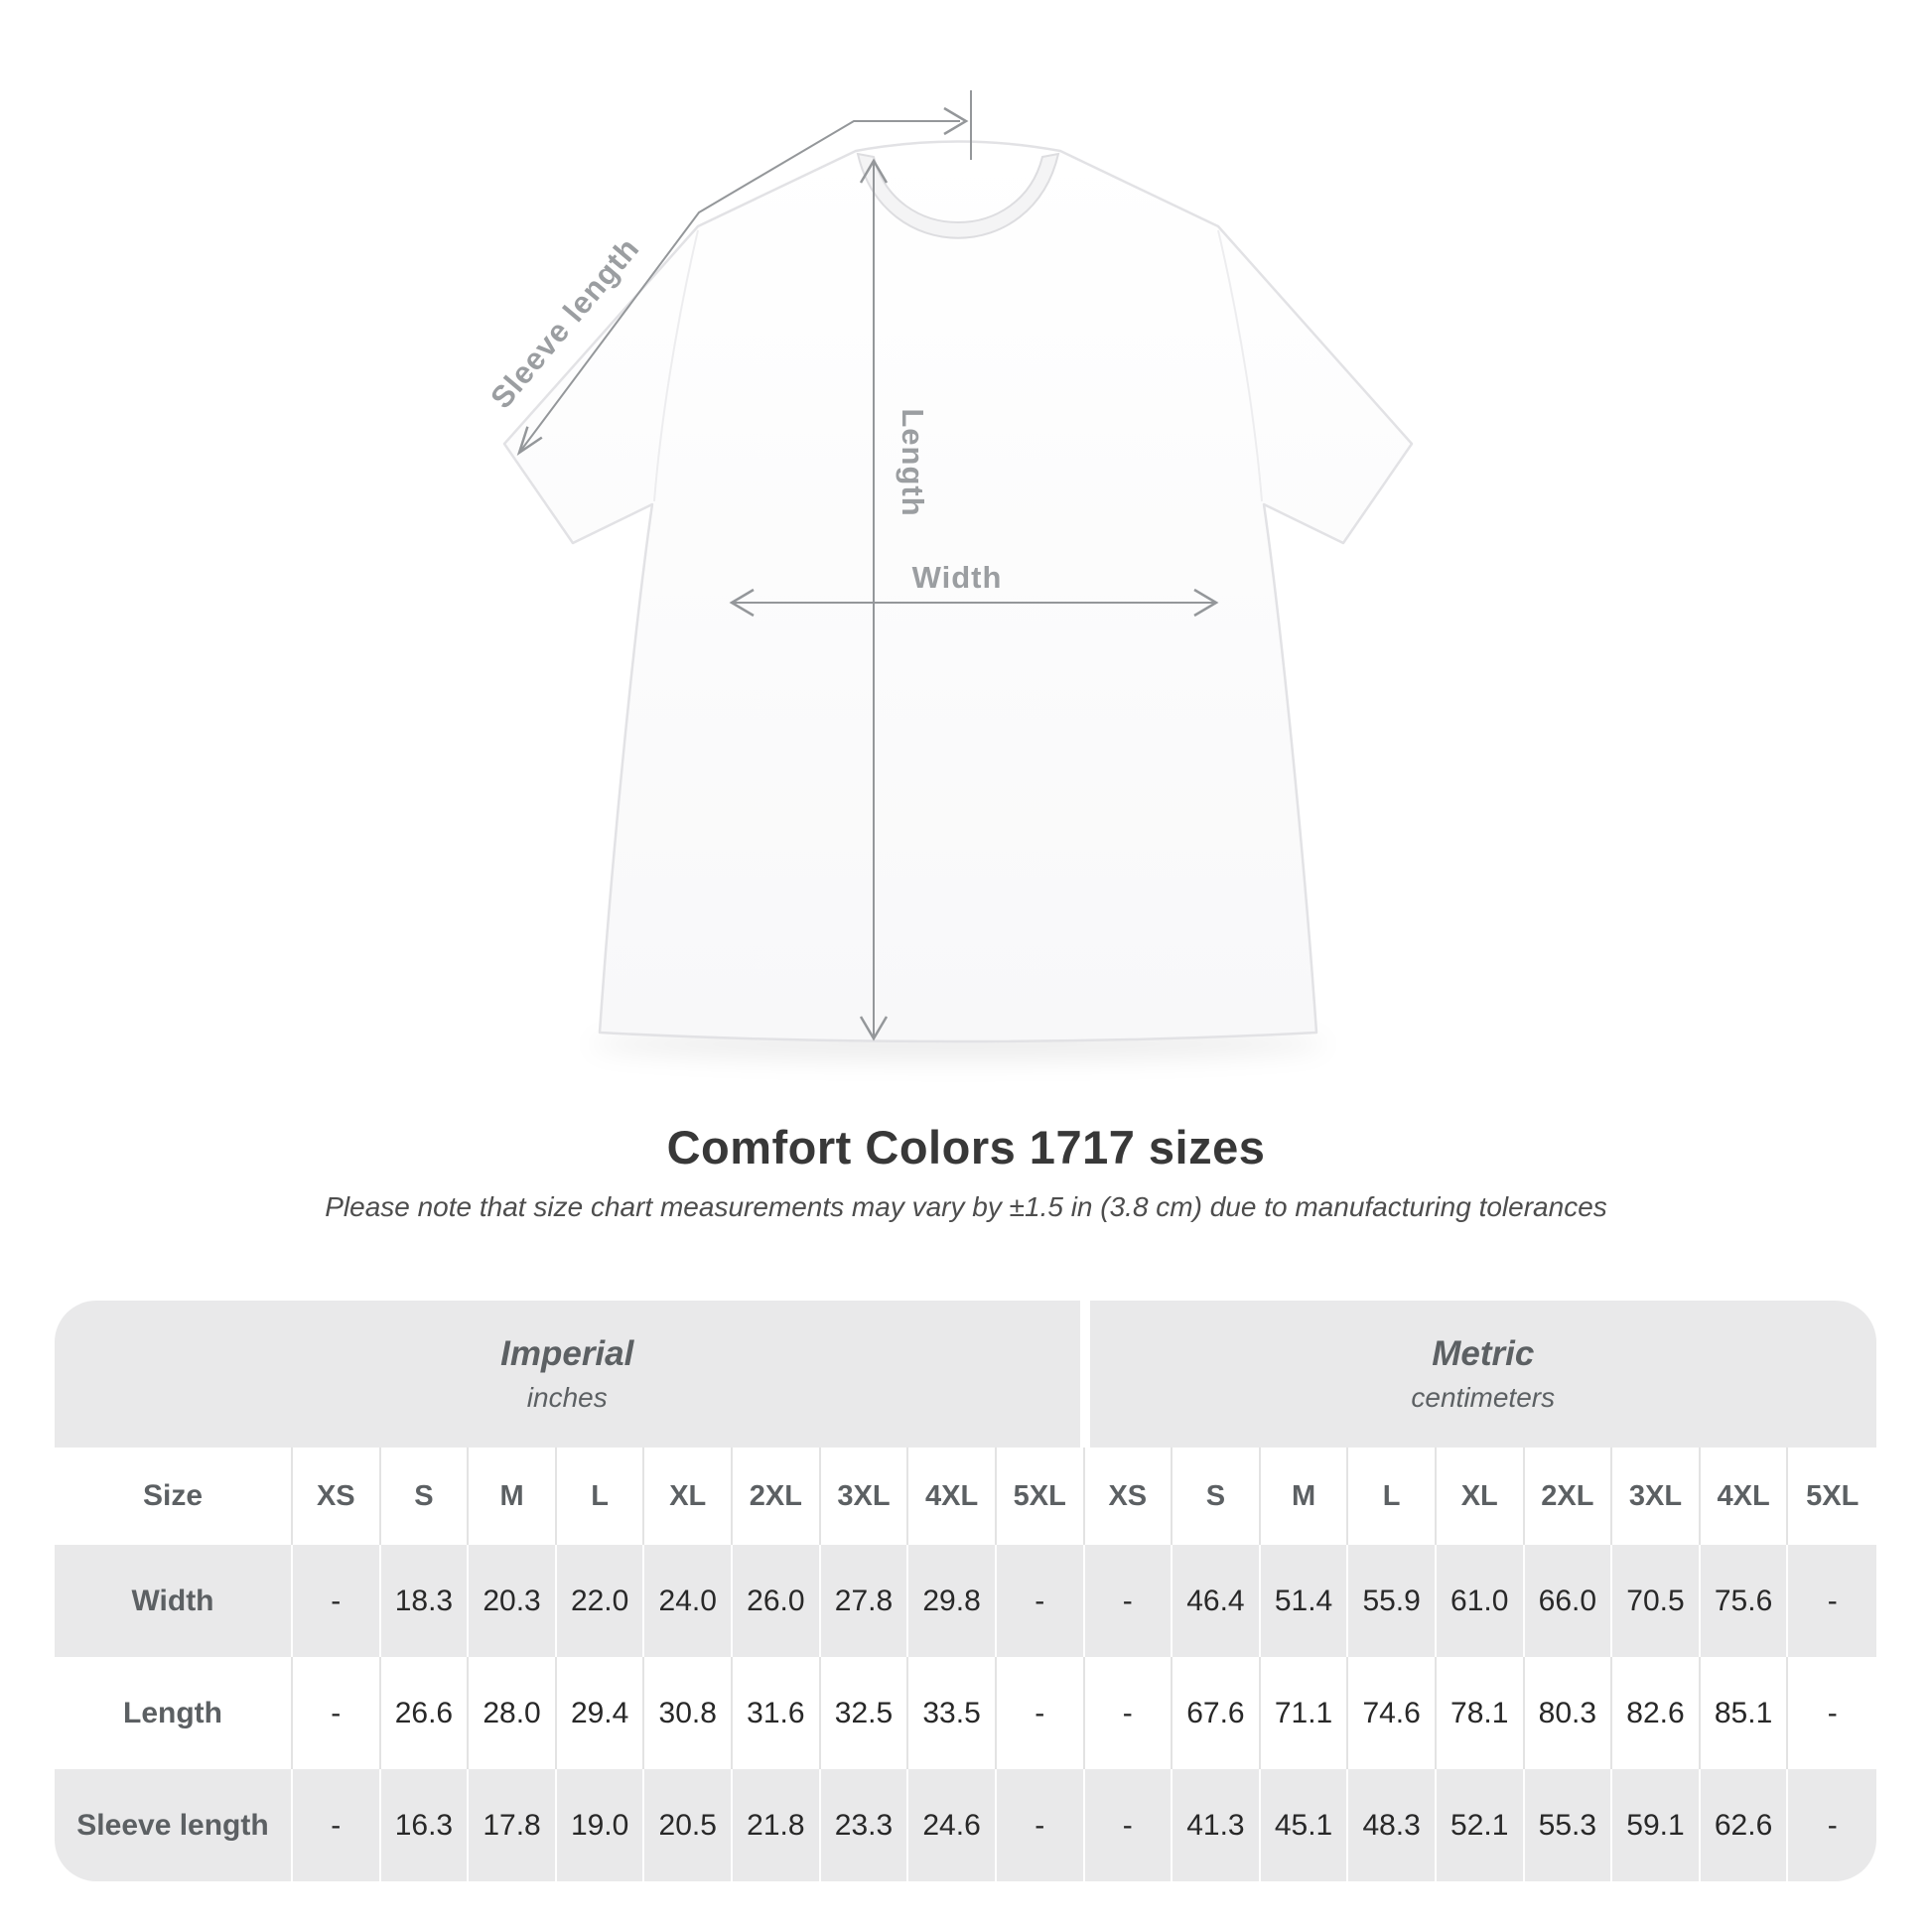  I want to click on value-cell: 70.5, so click(1656, 1601).